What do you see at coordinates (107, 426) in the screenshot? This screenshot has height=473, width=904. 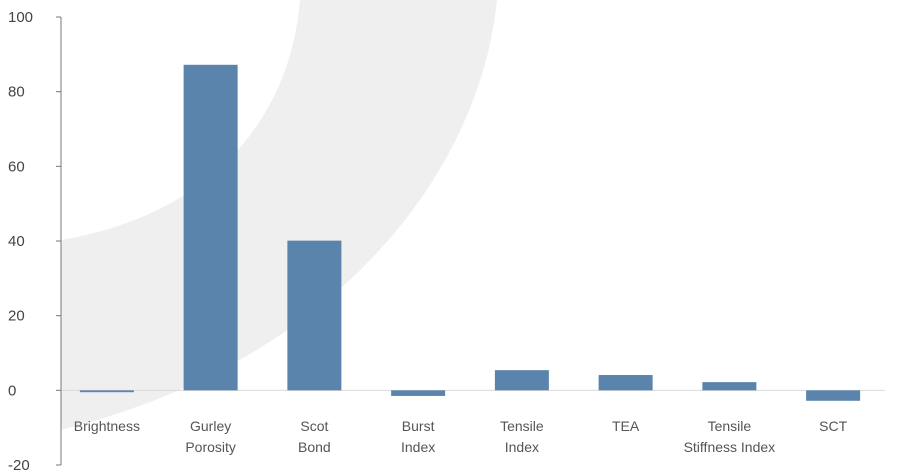 I see `x-category-label: Brightness` at bounding box center [107, 426].